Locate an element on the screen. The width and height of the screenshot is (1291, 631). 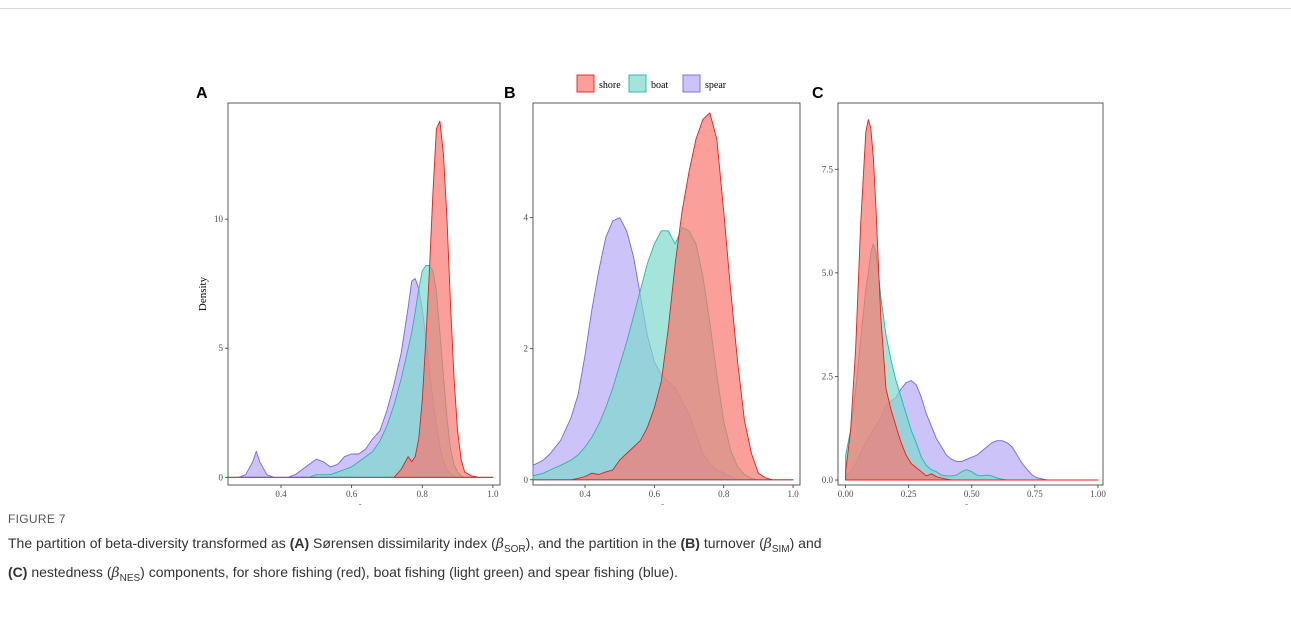
x-tick-label: 0.25 is located at coordinates (909, 494).